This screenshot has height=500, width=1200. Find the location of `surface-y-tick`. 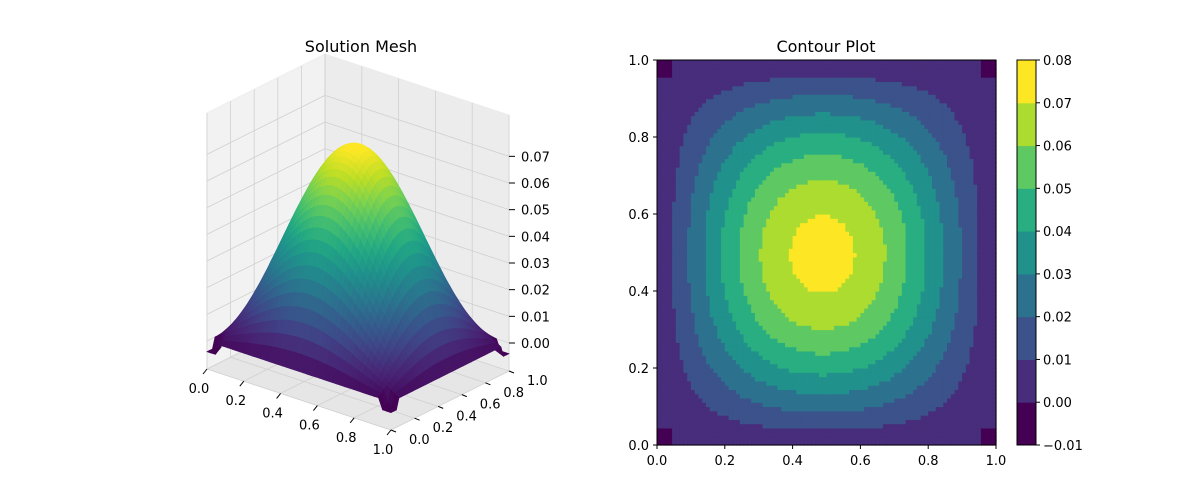

surface-y-tick is located at coordinates (393, 431).